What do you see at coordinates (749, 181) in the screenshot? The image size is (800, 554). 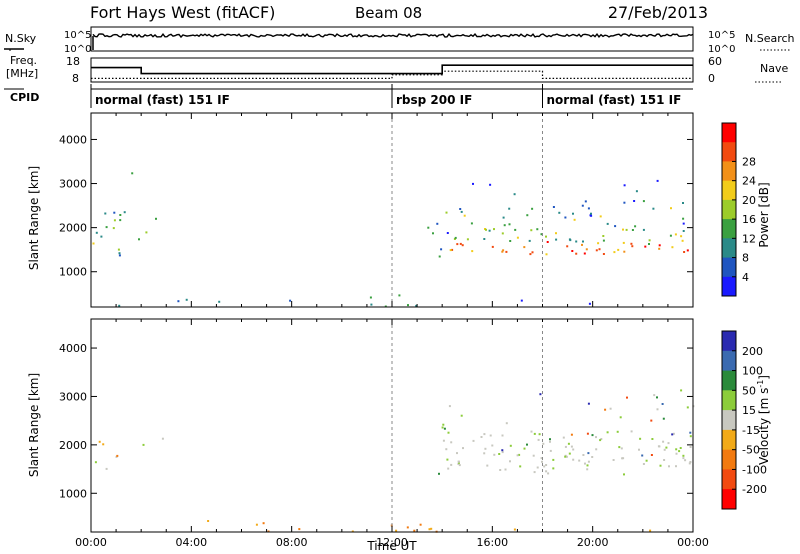 I see `colorbar-tick-label: 24` at bounding box center [749, 181].